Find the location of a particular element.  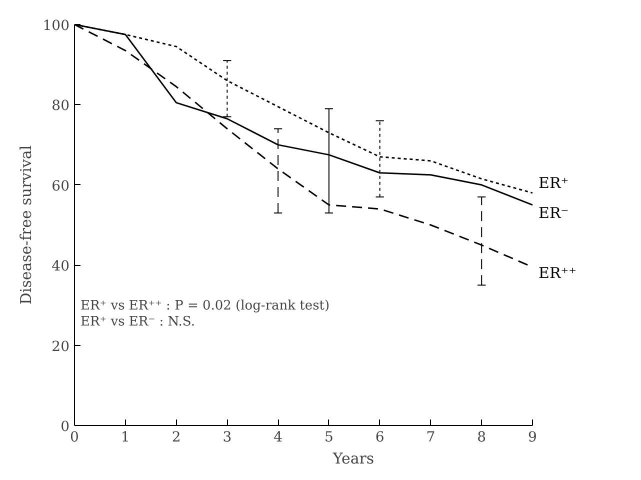

x-tick-label: 3 is located at coordinates (227, 438).